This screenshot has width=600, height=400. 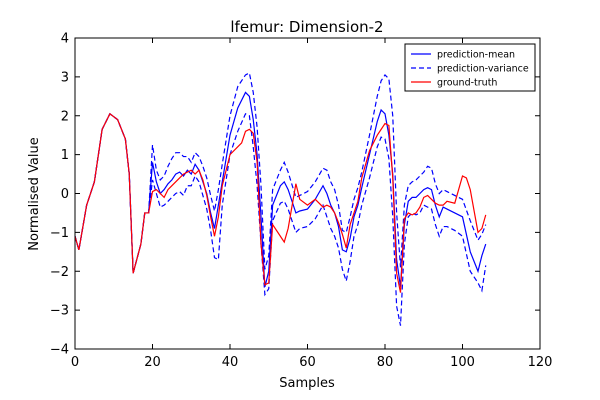 I want to click on x-tick-label: 40, so click(x=230, y=362).